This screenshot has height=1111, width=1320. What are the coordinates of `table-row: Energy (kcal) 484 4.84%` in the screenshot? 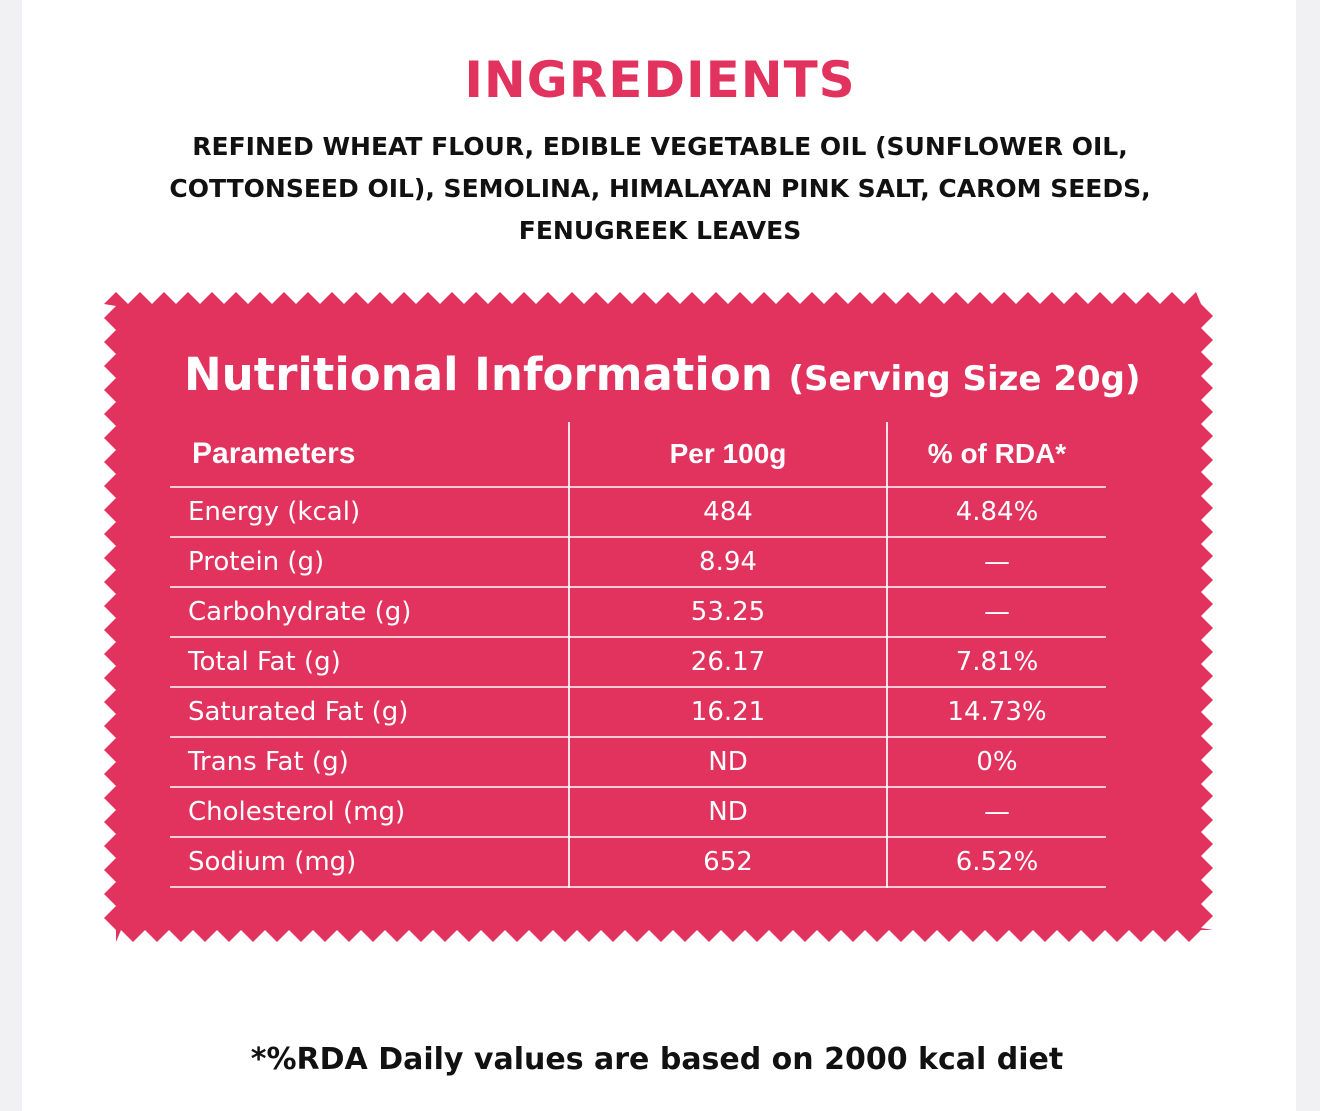 It's located at (638, 512).